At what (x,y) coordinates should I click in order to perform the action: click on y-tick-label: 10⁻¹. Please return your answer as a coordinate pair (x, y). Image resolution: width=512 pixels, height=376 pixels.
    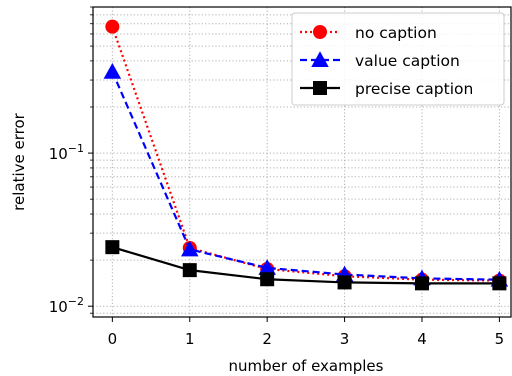
    Looking at the image, I should click on (66, 152).